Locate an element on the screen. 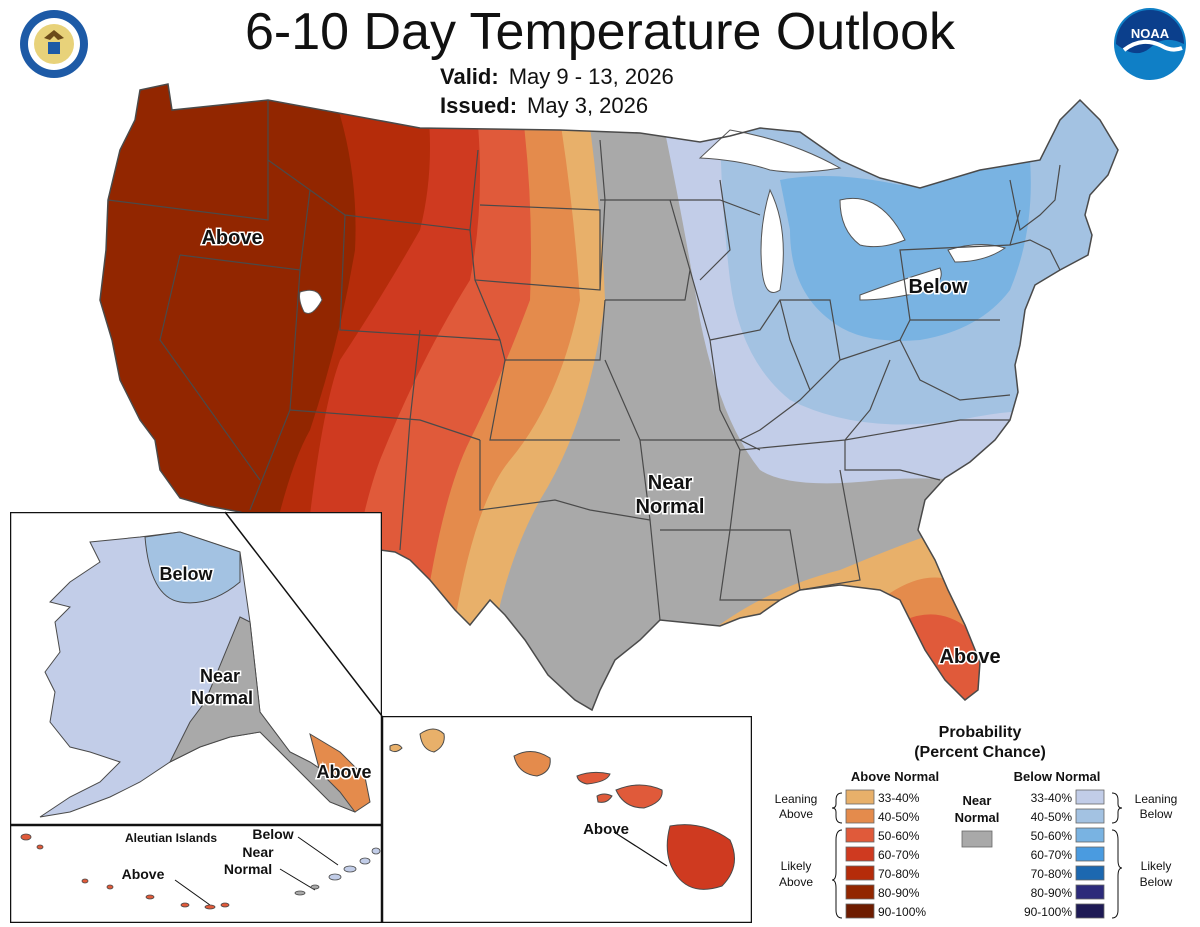 The image size is (1200, 927). legend-above-bin-label-5: 80-90% is located at coordinates (899, 893).